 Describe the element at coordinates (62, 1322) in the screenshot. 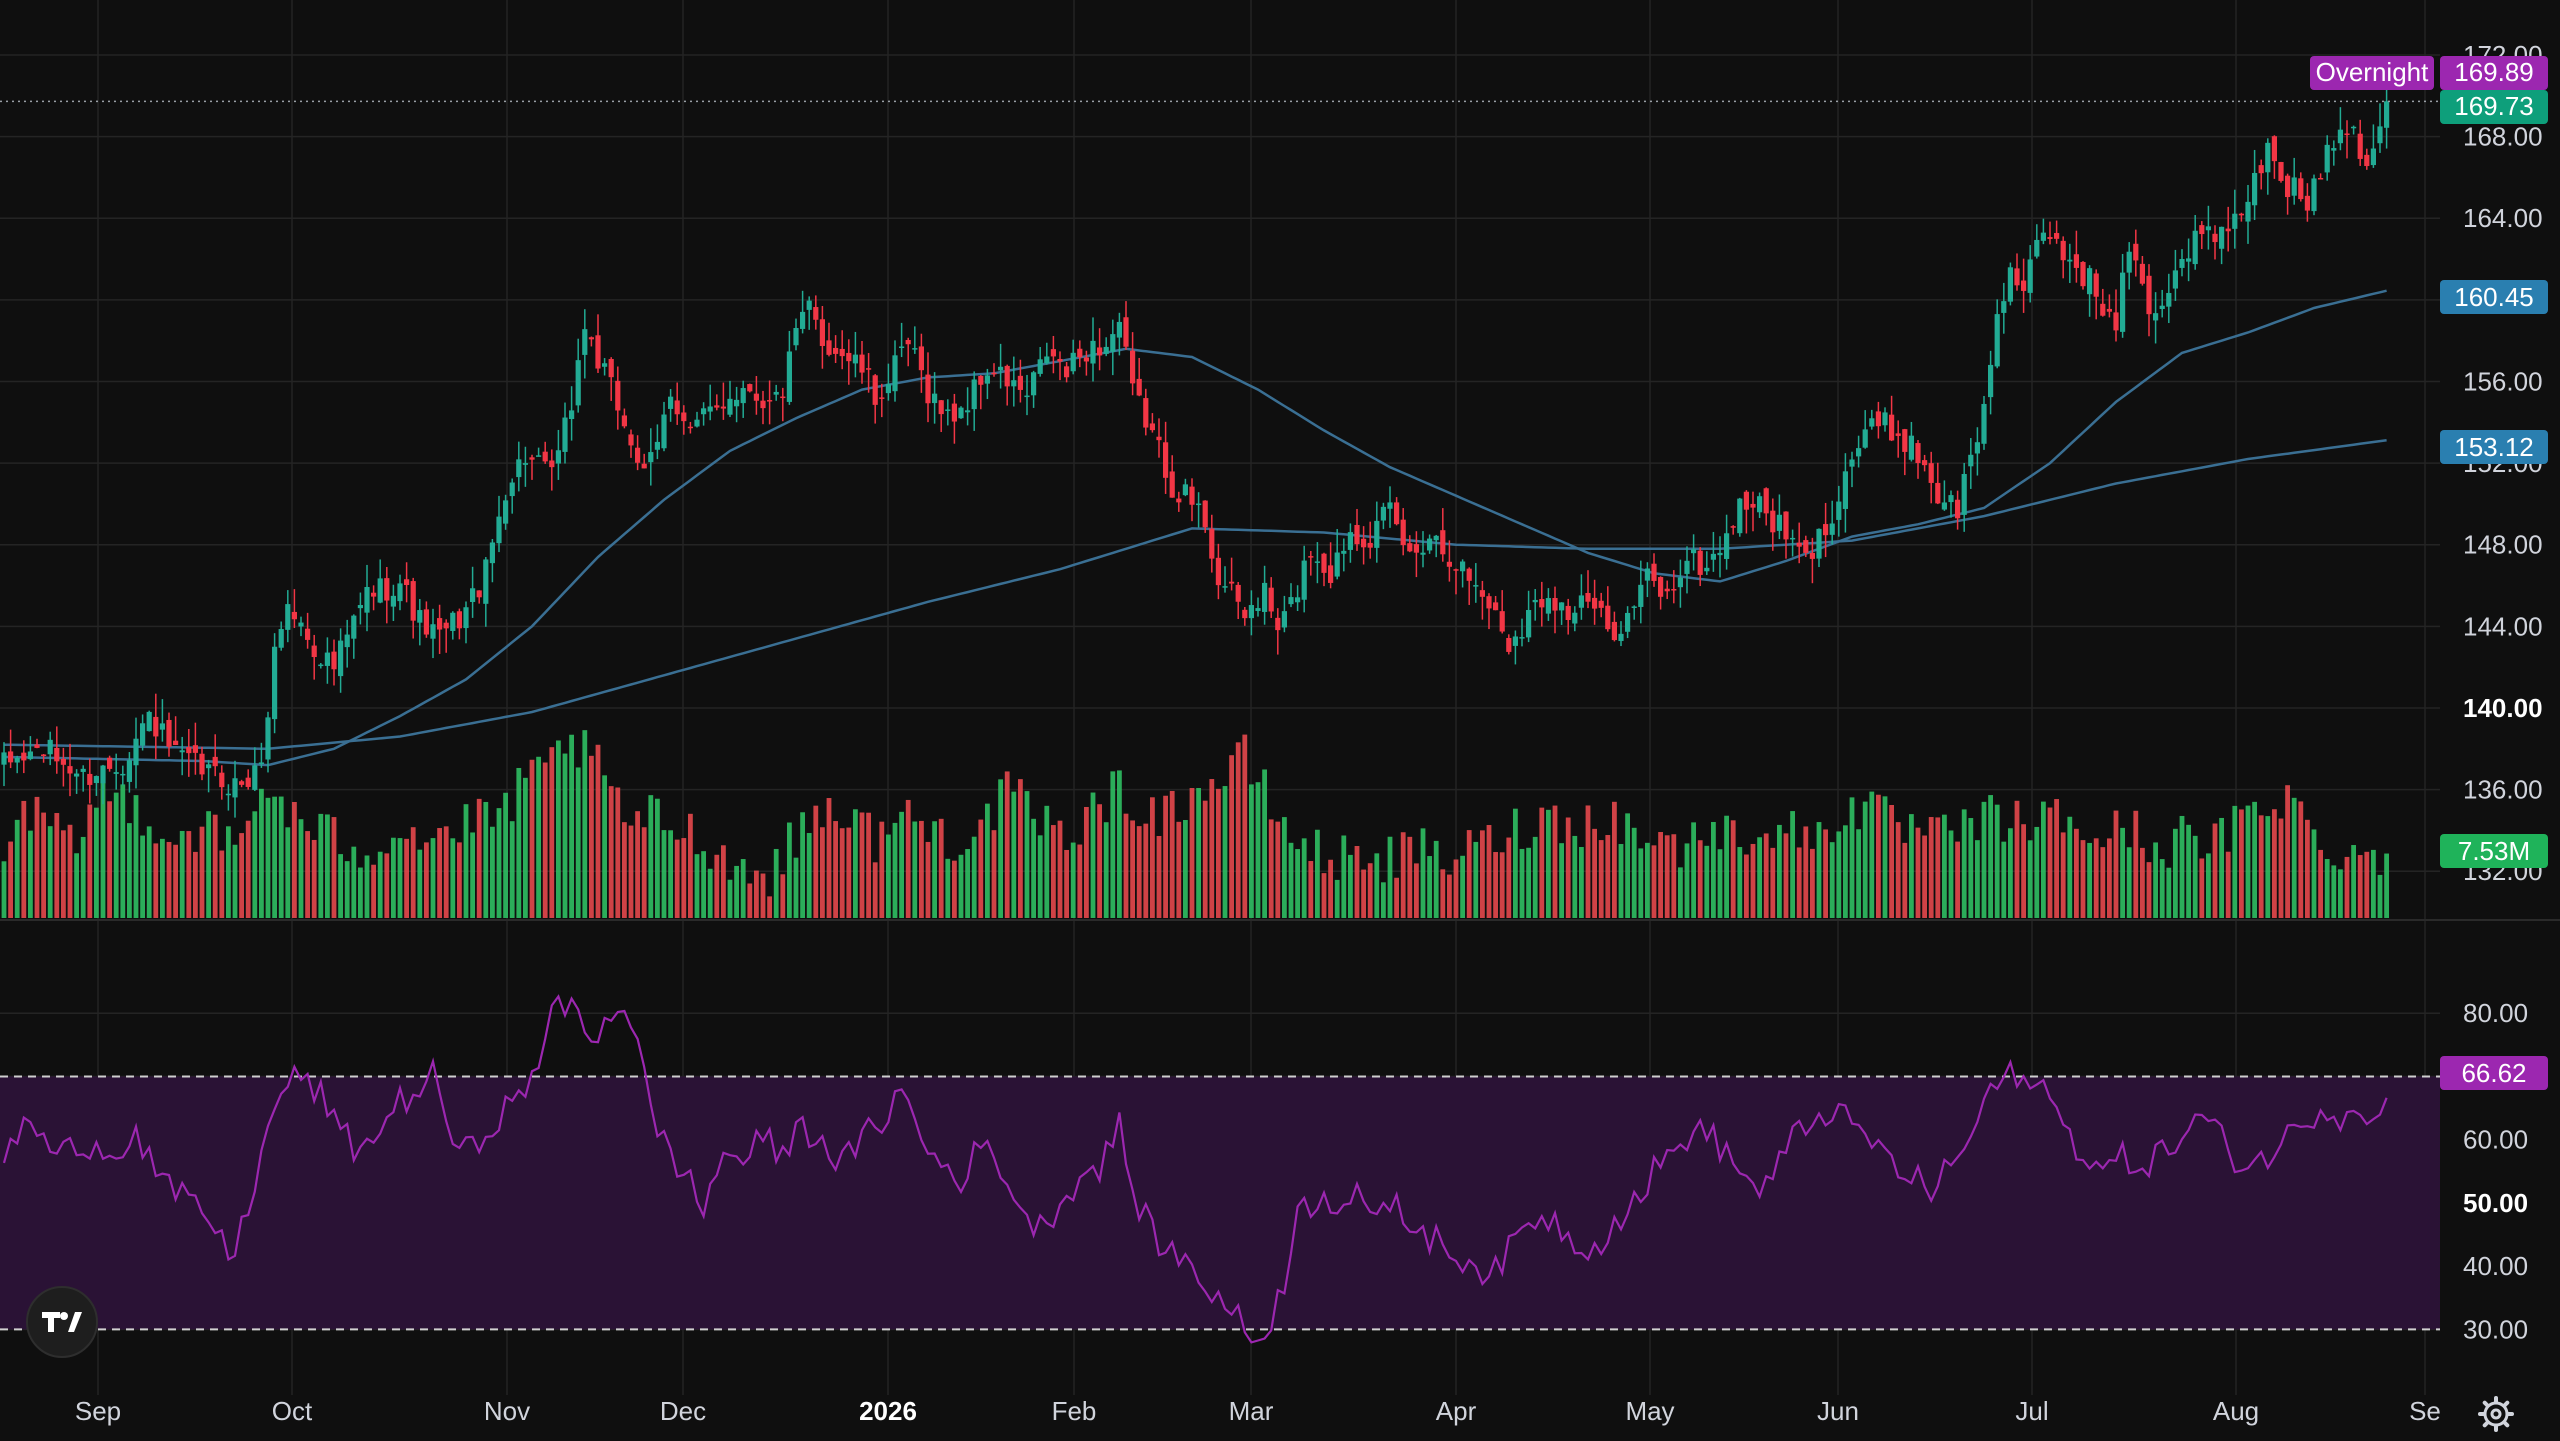

I see `tradingview-logo-button` at that location.